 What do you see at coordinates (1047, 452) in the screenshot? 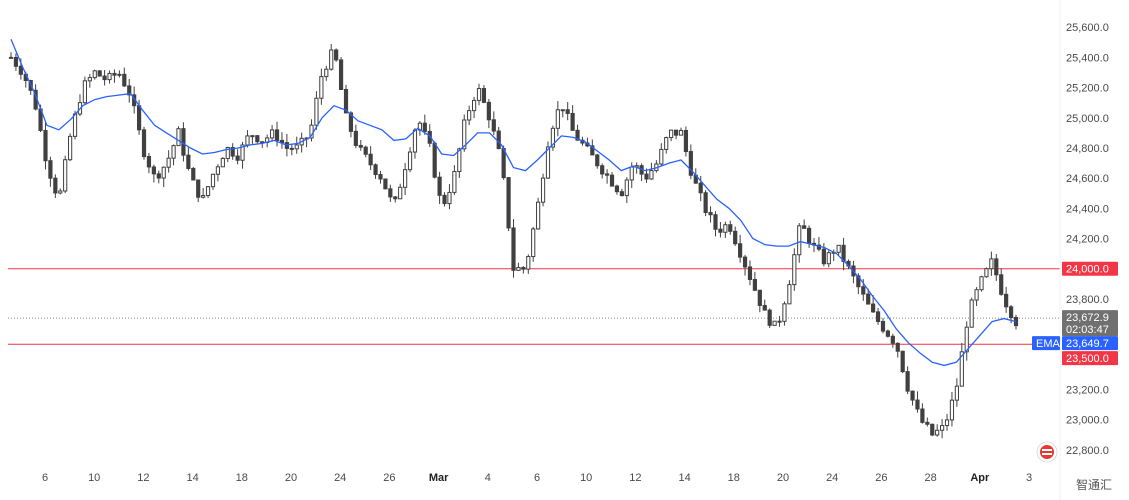
I see `flag-icon` at bounding box center [1047, 452].